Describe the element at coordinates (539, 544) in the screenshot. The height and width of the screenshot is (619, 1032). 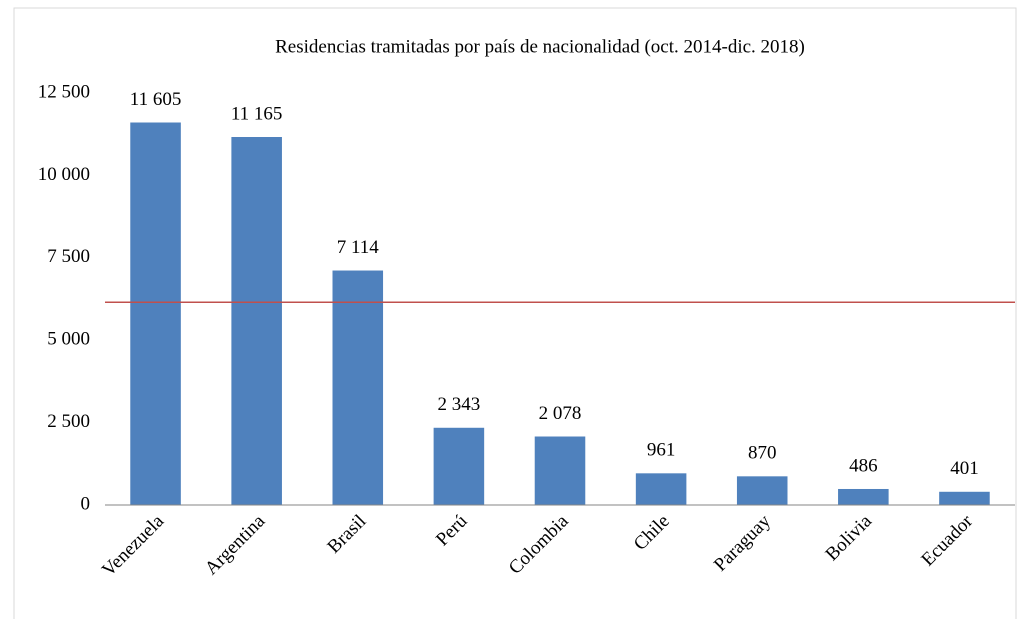
I see `x-tick-label: Colombia` at that location.